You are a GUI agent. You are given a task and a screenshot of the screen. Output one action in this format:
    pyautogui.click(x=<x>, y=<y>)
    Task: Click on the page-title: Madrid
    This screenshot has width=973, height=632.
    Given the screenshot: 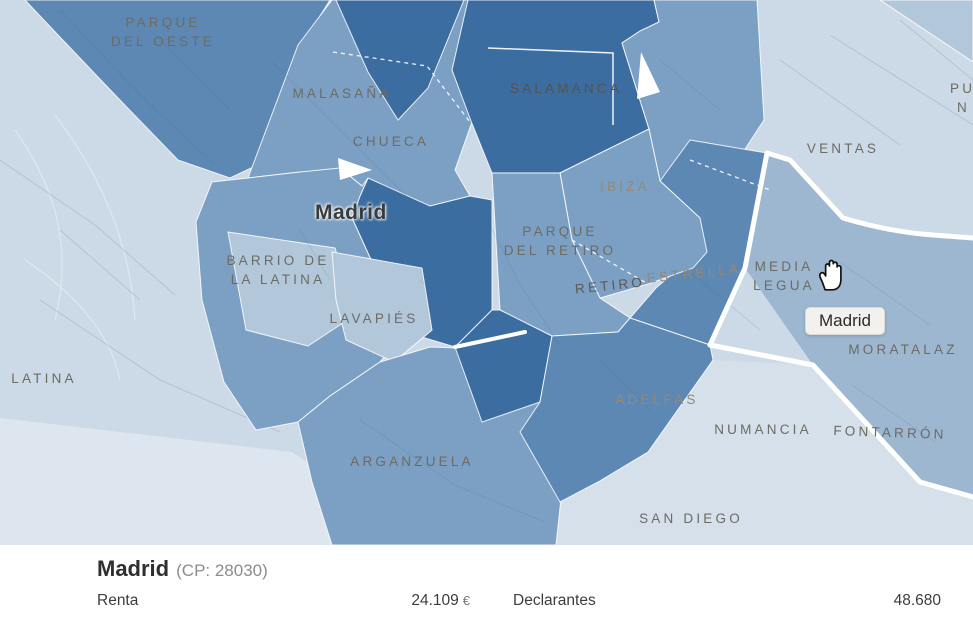 What is the action you would take?
    pyautogui.click(x=133, y=568)
    